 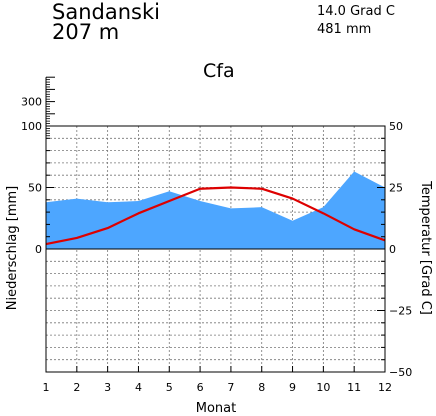 What do you see at coordinates (12, 248) in the screenshot?
I see `left-axis-label: Niederschlag [mm]` at bounding box center [12, 248].